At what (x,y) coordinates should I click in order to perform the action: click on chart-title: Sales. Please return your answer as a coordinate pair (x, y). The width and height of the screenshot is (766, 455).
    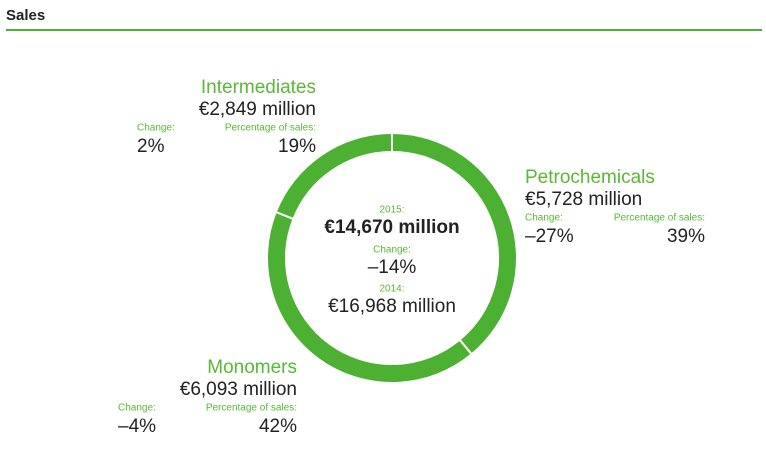
    Looking at the image, I should click on (25, 15).